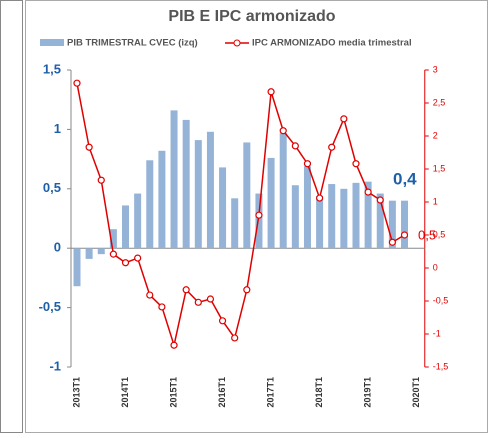 This screenshot has width=489, height=438. I want to click on legend-label: PIB TRIMESTRAL CVEC (izq), so click(132, 43).